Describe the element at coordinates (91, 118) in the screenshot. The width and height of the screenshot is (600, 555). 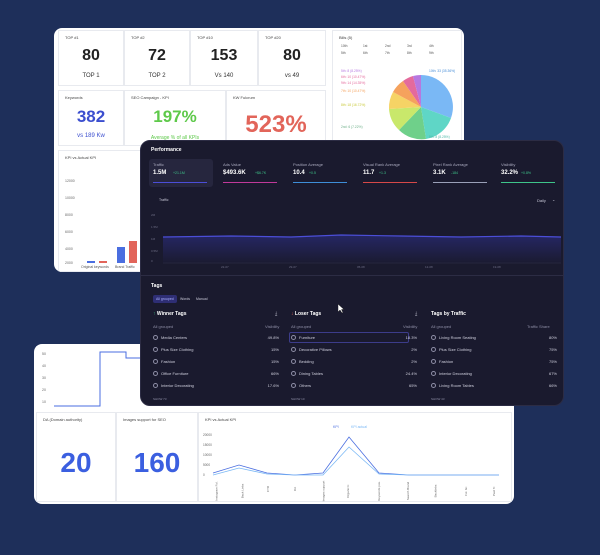
I see `keywords-tile: Keywords 382 vs 189 Kw` at that location.